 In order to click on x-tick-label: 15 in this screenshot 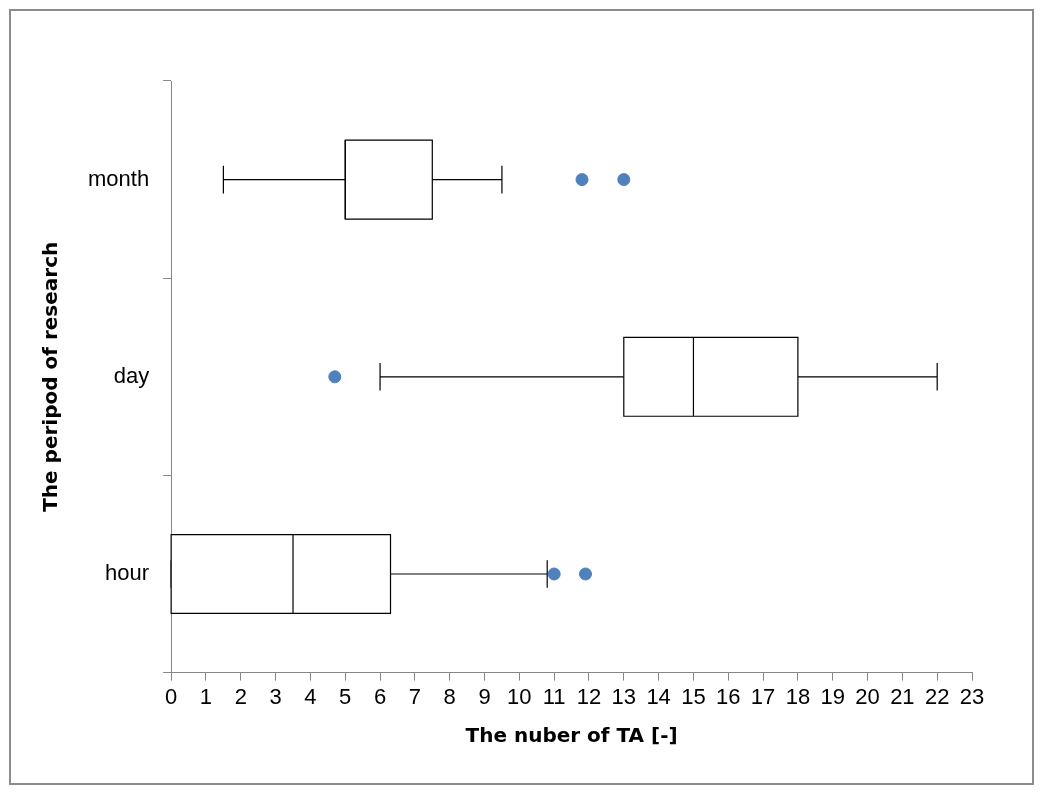, I will do `click(693, 696)`.